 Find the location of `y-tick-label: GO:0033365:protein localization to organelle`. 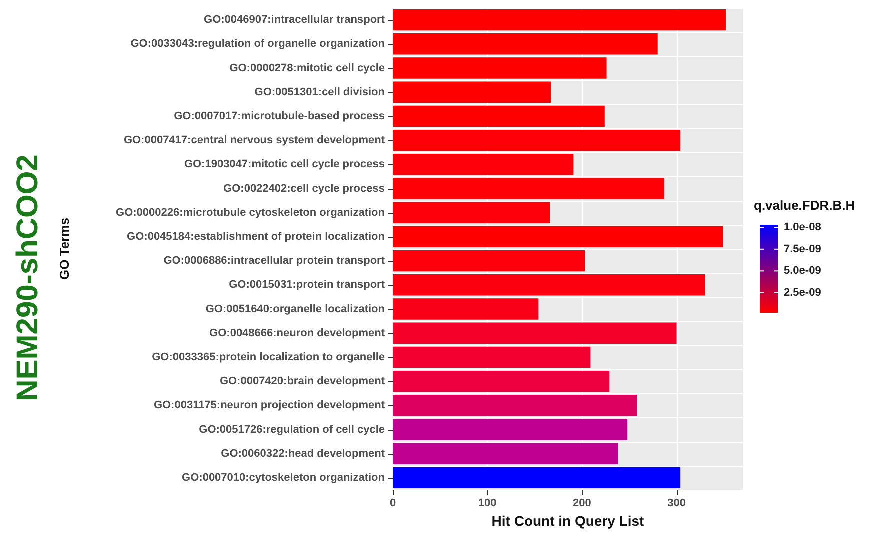

y-tick-label: GO:0033365:protein localization to organelle is located at coordinates (268, 357).